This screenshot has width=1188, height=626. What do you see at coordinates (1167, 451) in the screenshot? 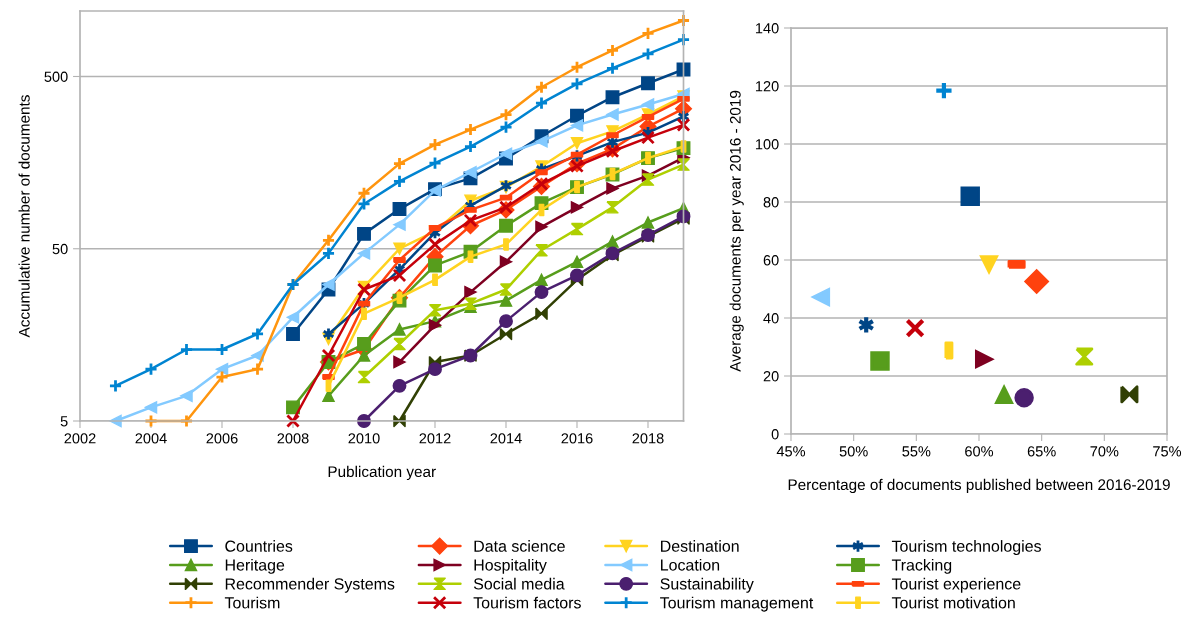
I see `x-tick-label: 75%` at bounding box center [1167, 451].